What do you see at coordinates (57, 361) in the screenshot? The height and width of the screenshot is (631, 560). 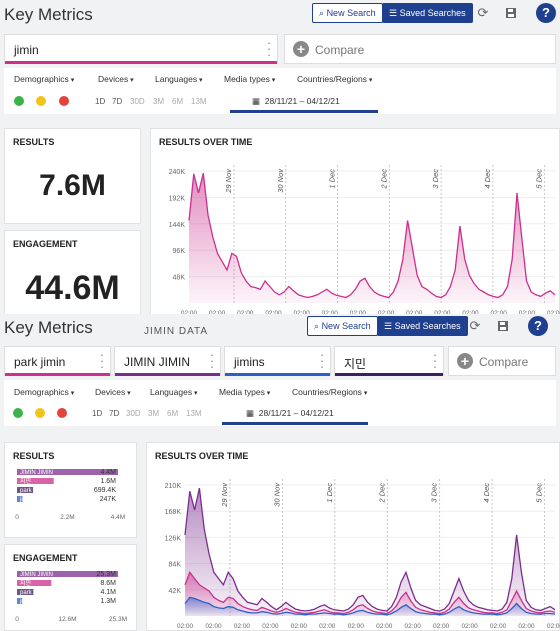 I see `query-box-1: park jimin · · ·` at bounding box center [57, 361].